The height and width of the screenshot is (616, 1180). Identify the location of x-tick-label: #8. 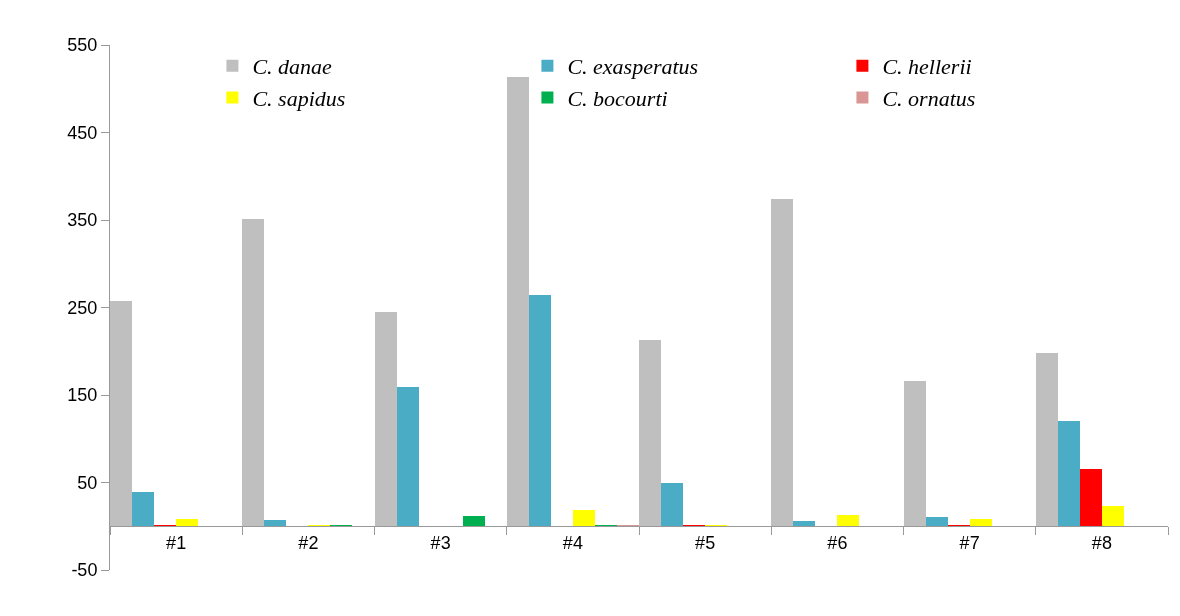
(1101, 542).